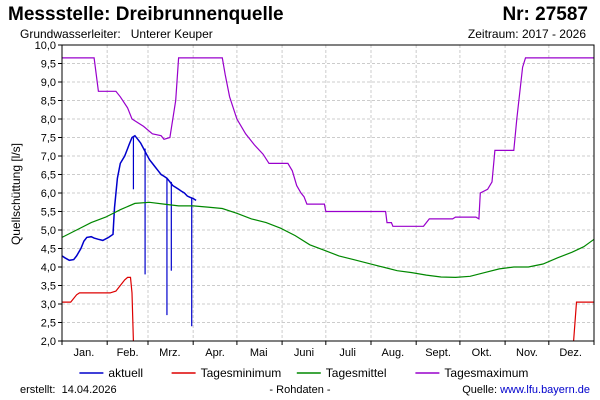 This screenshot has height=400, width=600. What do you see at coordinates (545, 390) in the screenshot?
I see `source-link: www.lfu.bayern.de` at bounding box center [545, 390].